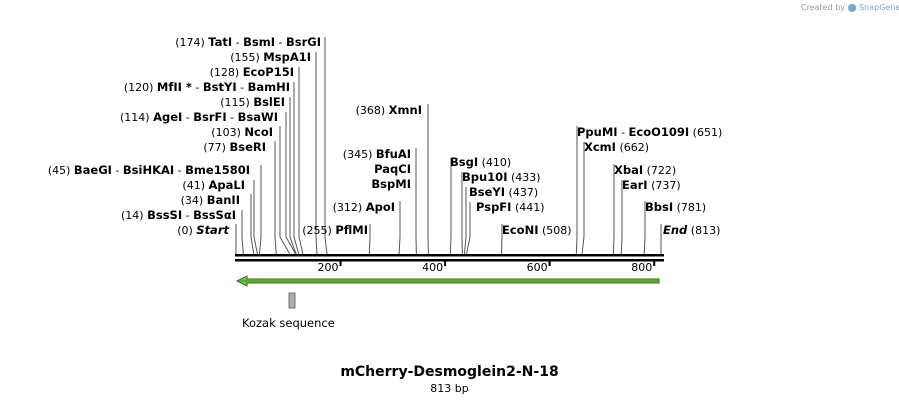 The width and height of the screenshot is (899, 404). What do you see at coordinates (194, 200) in the screenshot?
I see `site-position: (34)` at bounding box center [194, 200].